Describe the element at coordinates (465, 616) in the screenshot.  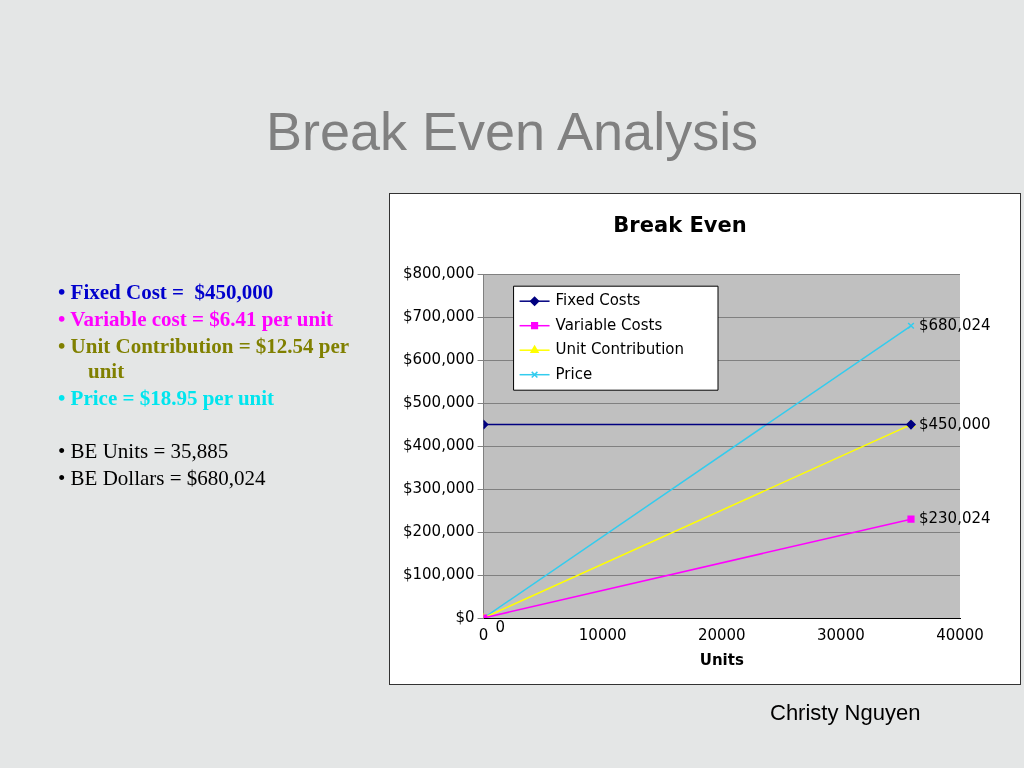
I see `y-tick-label: $0` at that location.